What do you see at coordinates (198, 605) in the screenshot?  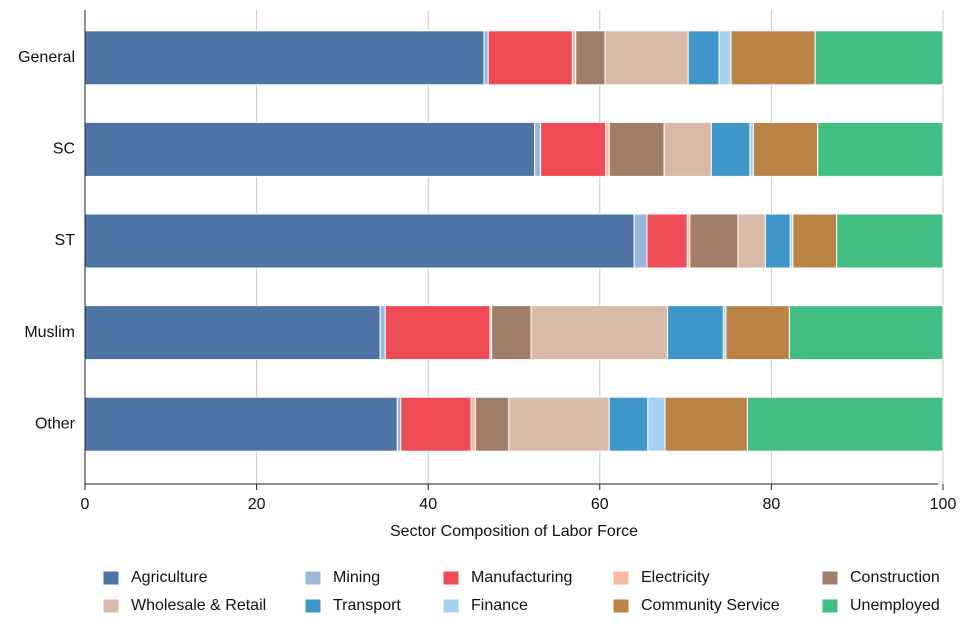 I see `legend-label: Wholesale & Retail` at bounding box center [198, 605].